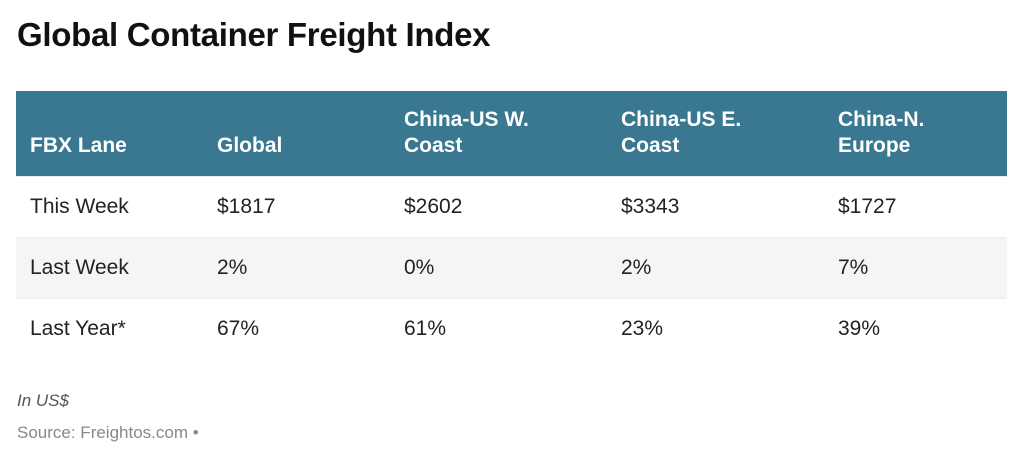 This screenshot has height=461, width=1024. Describe the element at coordinates (425, 328) in the screenshot. I see `cell-china-us-west: 61%` at that location.